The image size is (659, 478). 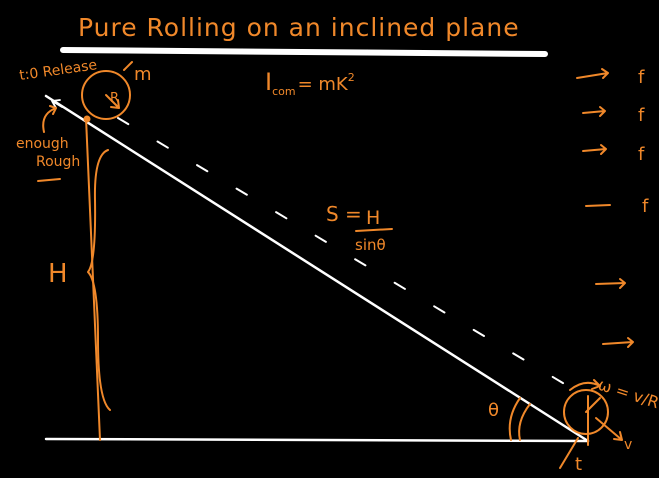 I want to click on moment-of-inertia-formula: Icom = mK2, so click(x=310, y=83).